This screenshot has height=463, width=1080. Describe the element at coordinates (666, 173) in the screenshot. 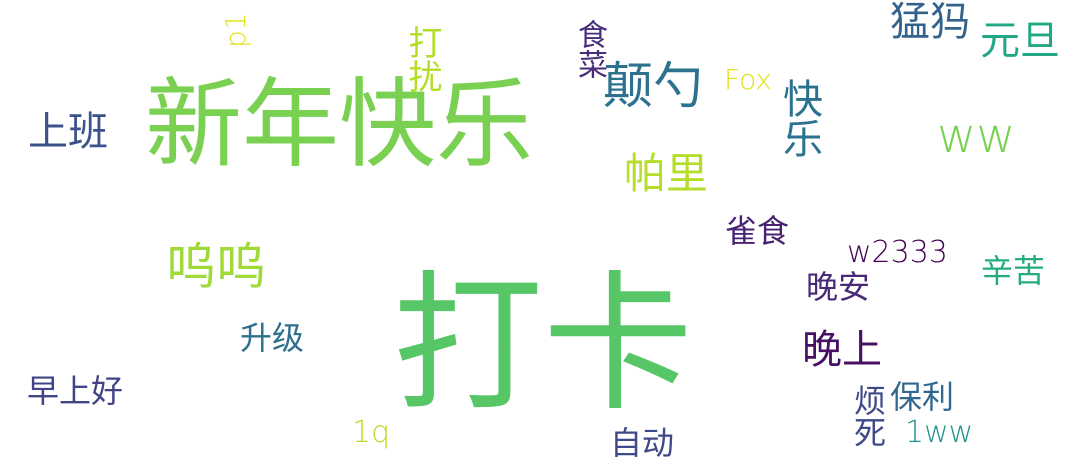

I see `word-pali: 帕里` at that location.